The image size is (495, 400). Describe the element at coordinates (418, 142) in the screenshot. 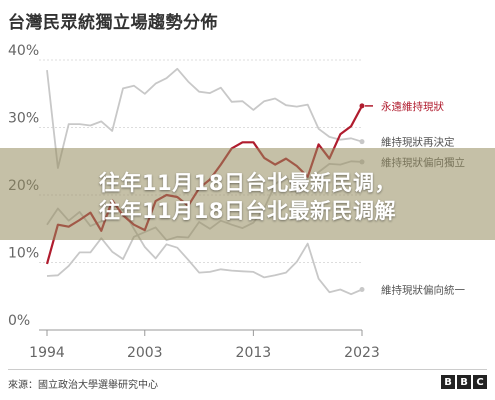

I see `series-label: 維持現狀再決定` at that location.